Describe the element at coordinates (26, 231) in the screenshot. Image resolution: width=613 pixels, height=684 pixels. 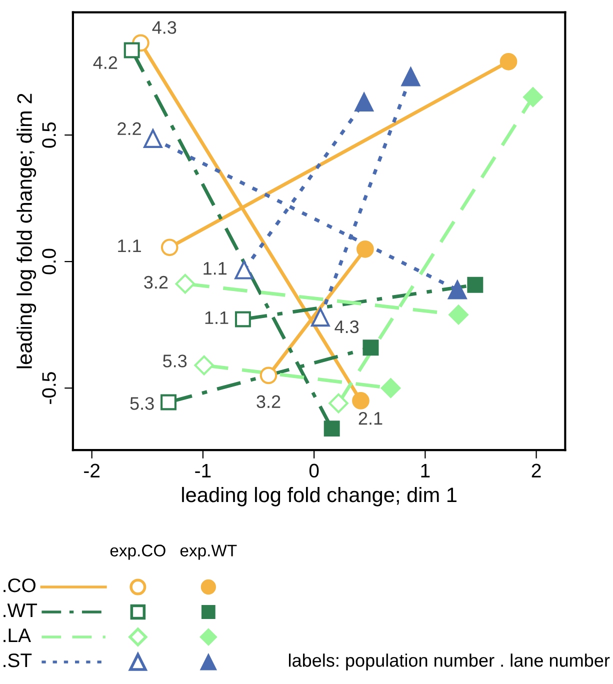
I see `y-axis-title: leading log fold change; dim 2` at that location.